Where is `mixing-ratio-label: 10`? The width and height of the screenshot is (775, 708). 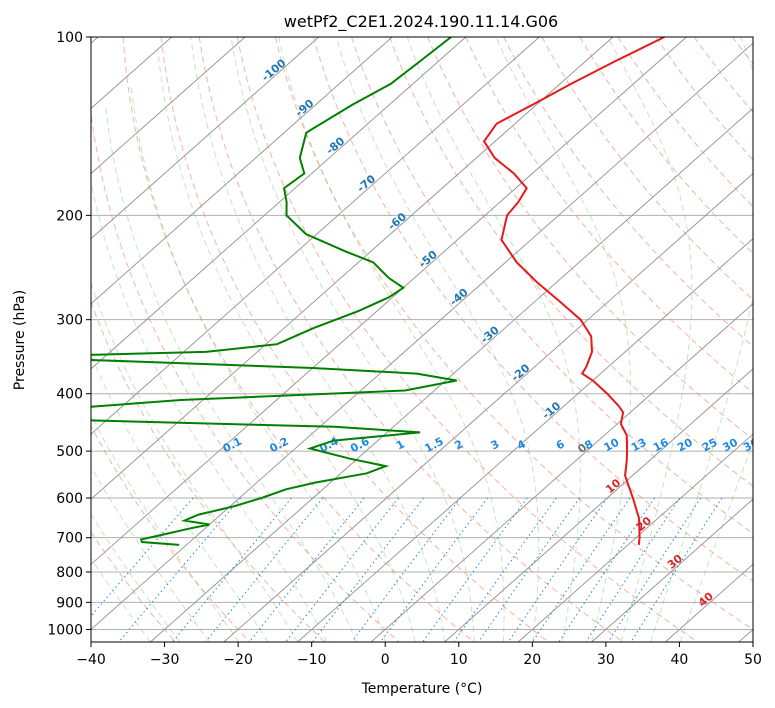 mixing-ratio-label: 10 is located at coordinates (612, 445).